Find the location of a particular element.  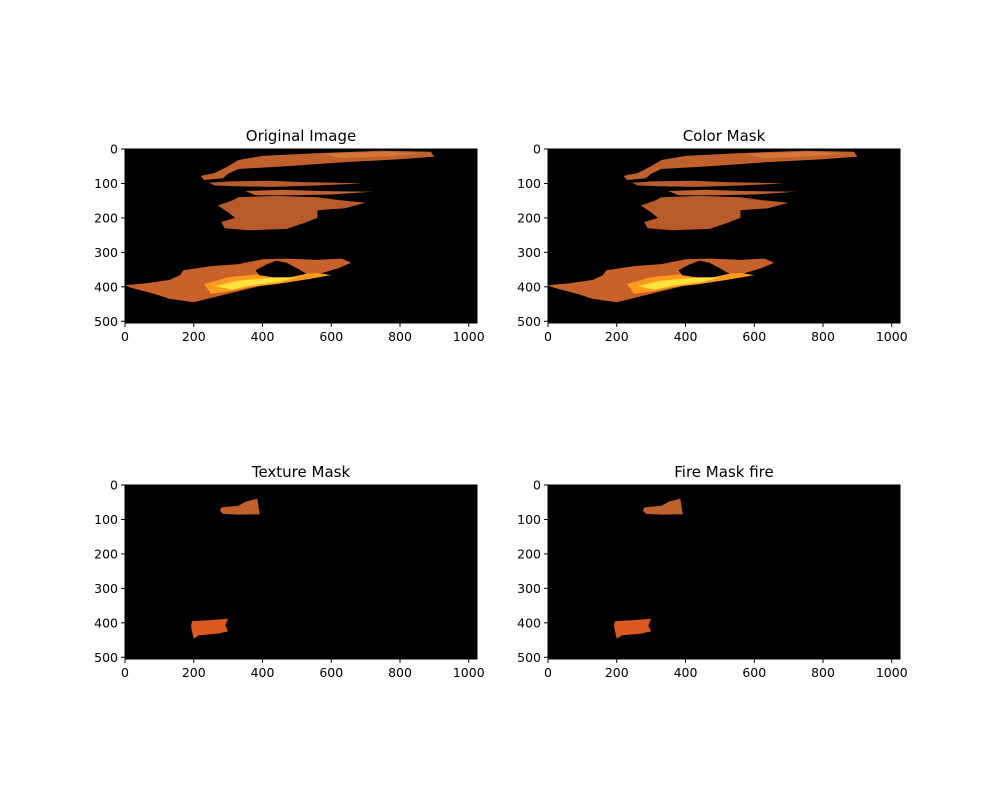

texture-mask-xtick-label-0: 0 is located at coordinates (125, 672).